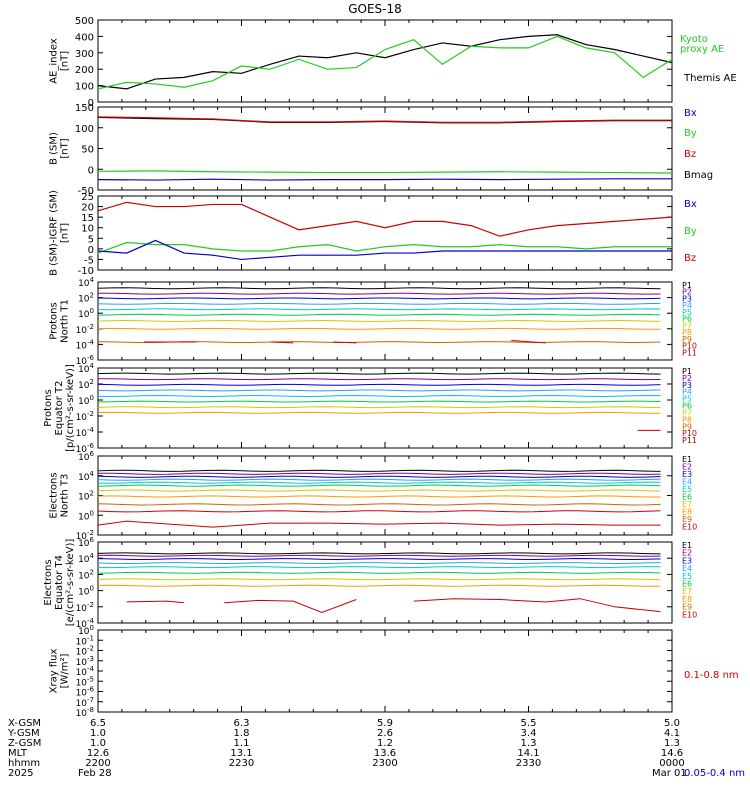 The image size is (750, 804). I want to click on y-tick-label: 400, so click(84, 37).